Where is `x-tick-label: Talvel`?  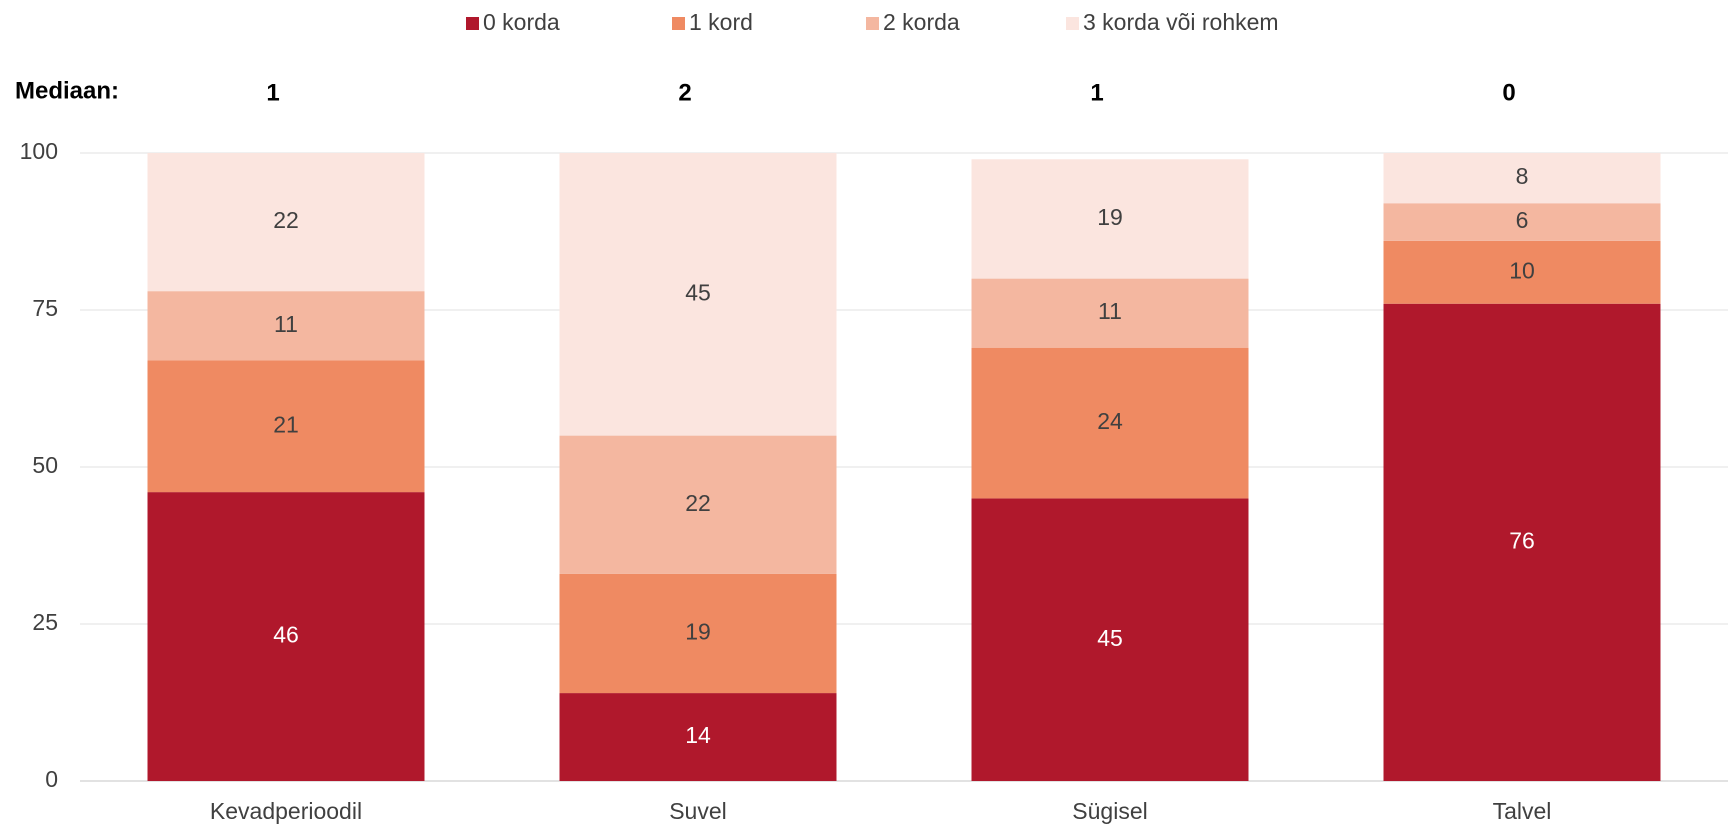 x-tick-label: Talvel is located at coordinates (1522, 811).